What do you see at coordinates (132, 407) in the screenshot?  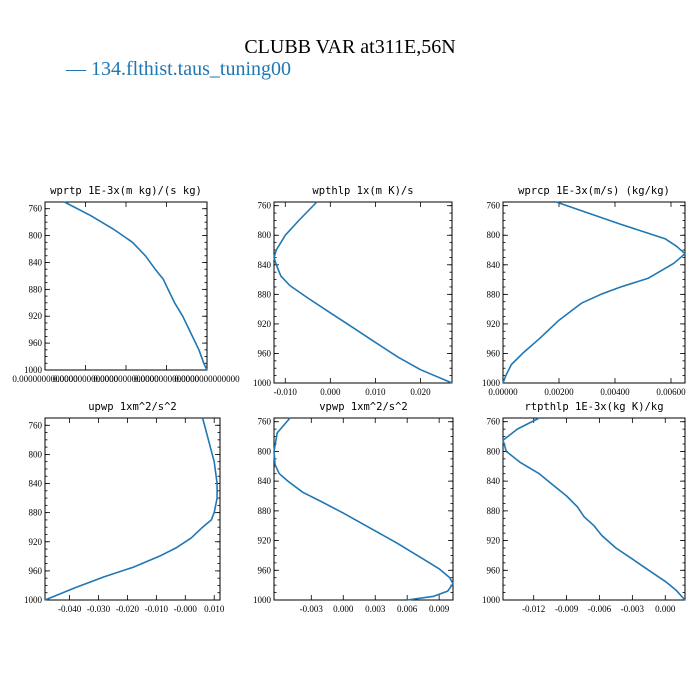 I see `subplot-title: upwp 1xm^2/s^2` at bounding box center [132, 407].